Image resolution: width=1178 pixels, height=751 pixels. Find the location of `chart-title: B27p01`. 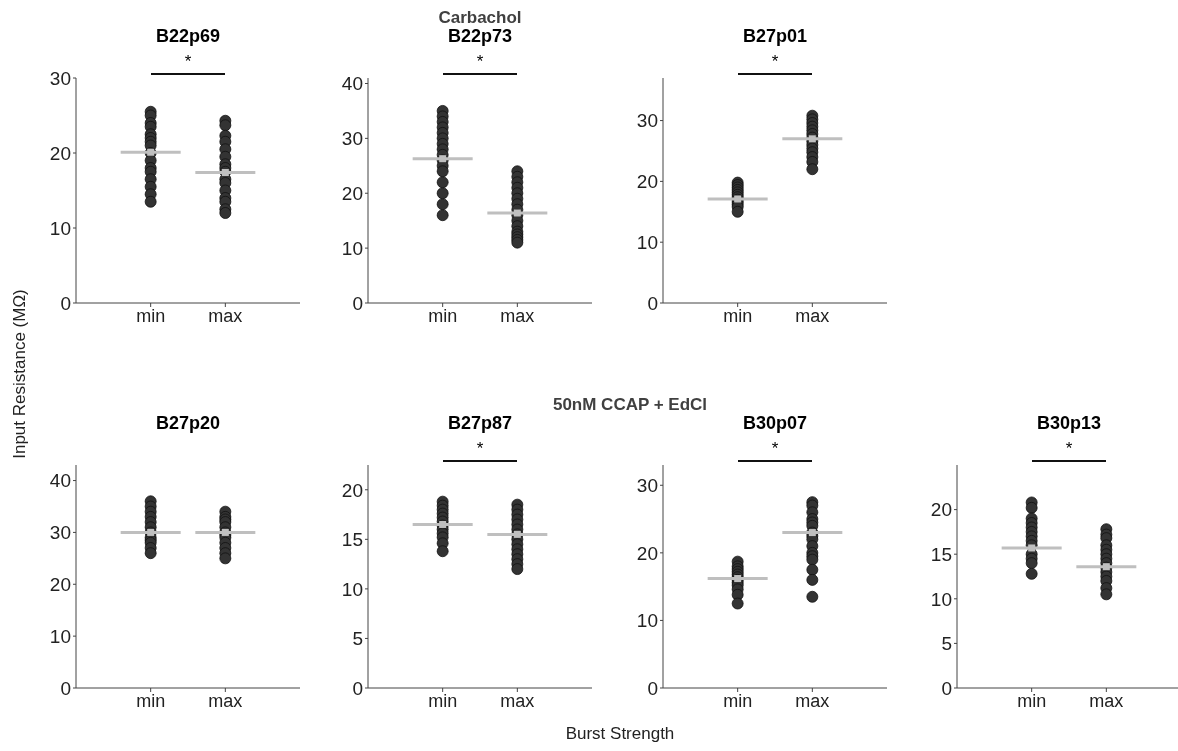

chart-title: B27p01 is located at coordinates (774, 36).